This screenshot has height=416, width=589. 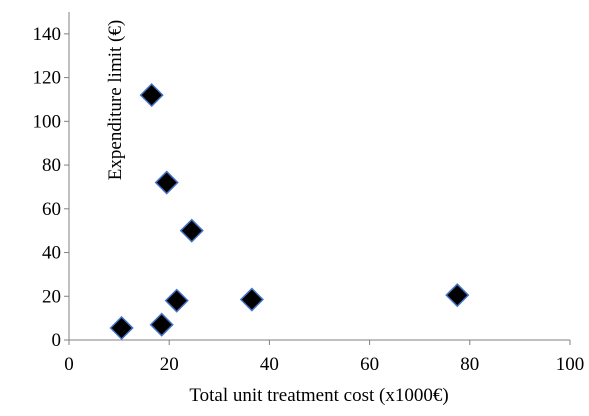 What do you see at coordinates (51, 296) in the screenshot?
I see `y-tick-label: 20` at bounding box center [51, 296].